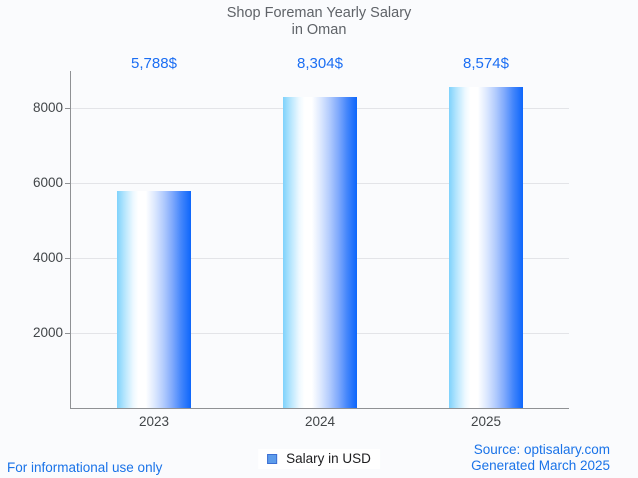 This screenshot has height=478, width=638. Describe the element at coordinates (68, 334) in the screenshot. I see `y-tickmark-2000` at that location.